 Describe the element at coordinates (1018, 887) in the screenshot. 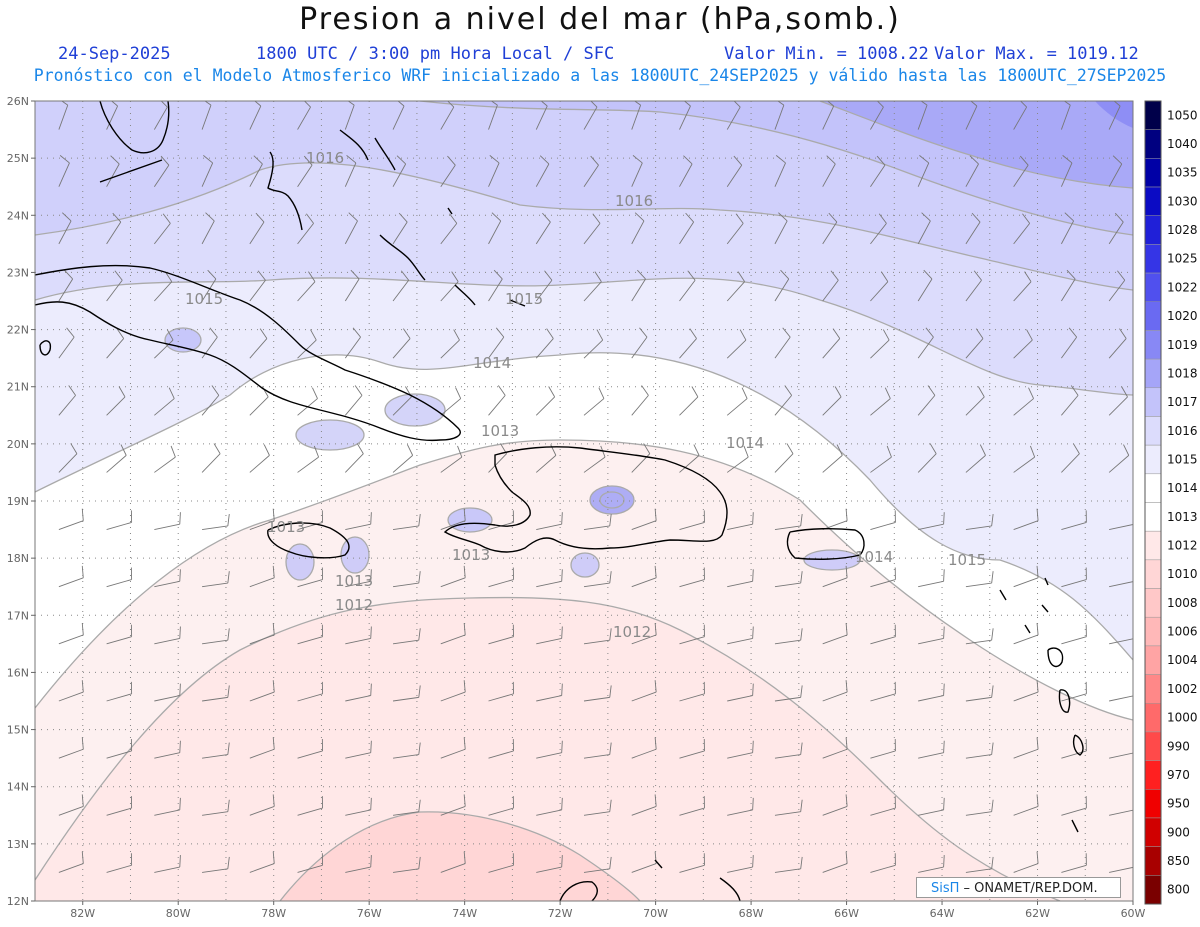

I see `credit-box: SisΠ – ONAMET/REP.DOM.` at that location.